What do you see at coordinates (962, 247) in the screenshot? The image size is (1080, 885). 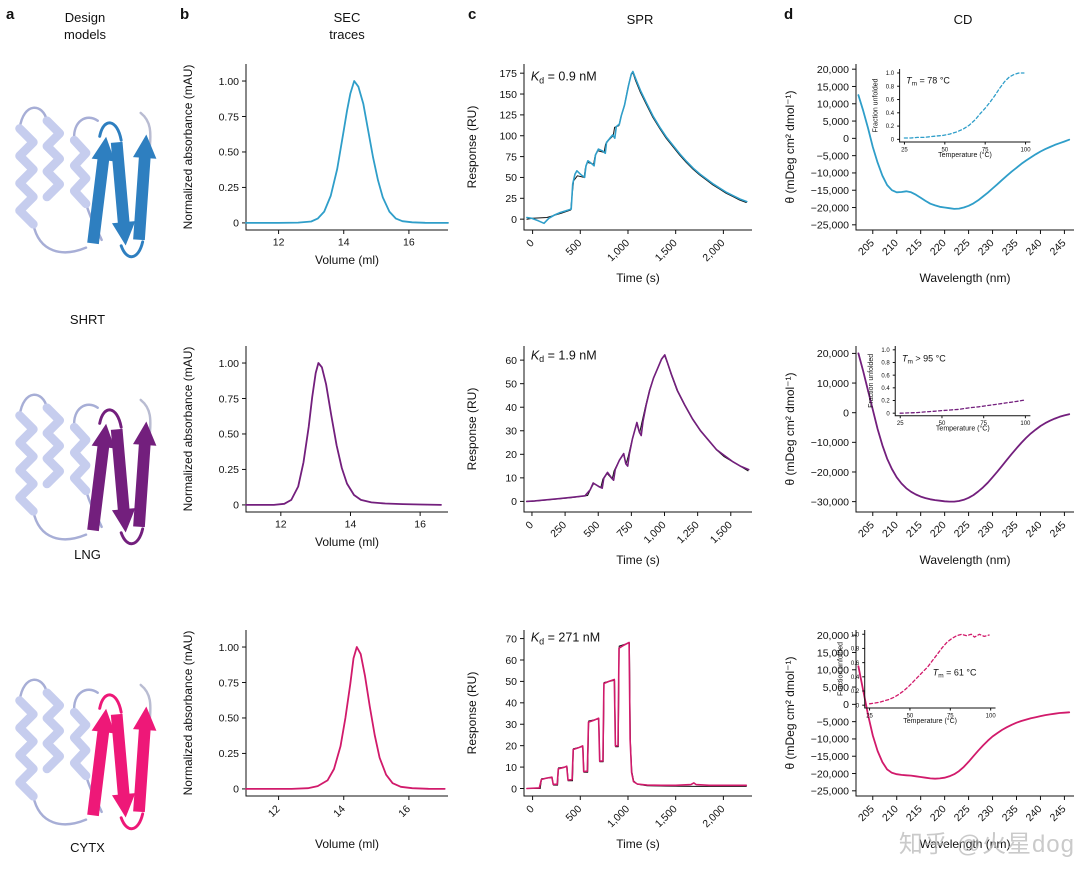 I see `svg-text: 225` at bounding box center [962, 247].